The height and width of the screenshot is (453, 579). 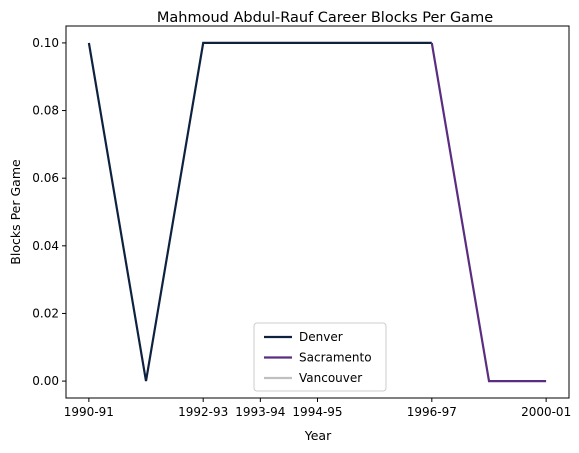 I want to click on y-tick-label: 0.04, so click(x=45, y=246).